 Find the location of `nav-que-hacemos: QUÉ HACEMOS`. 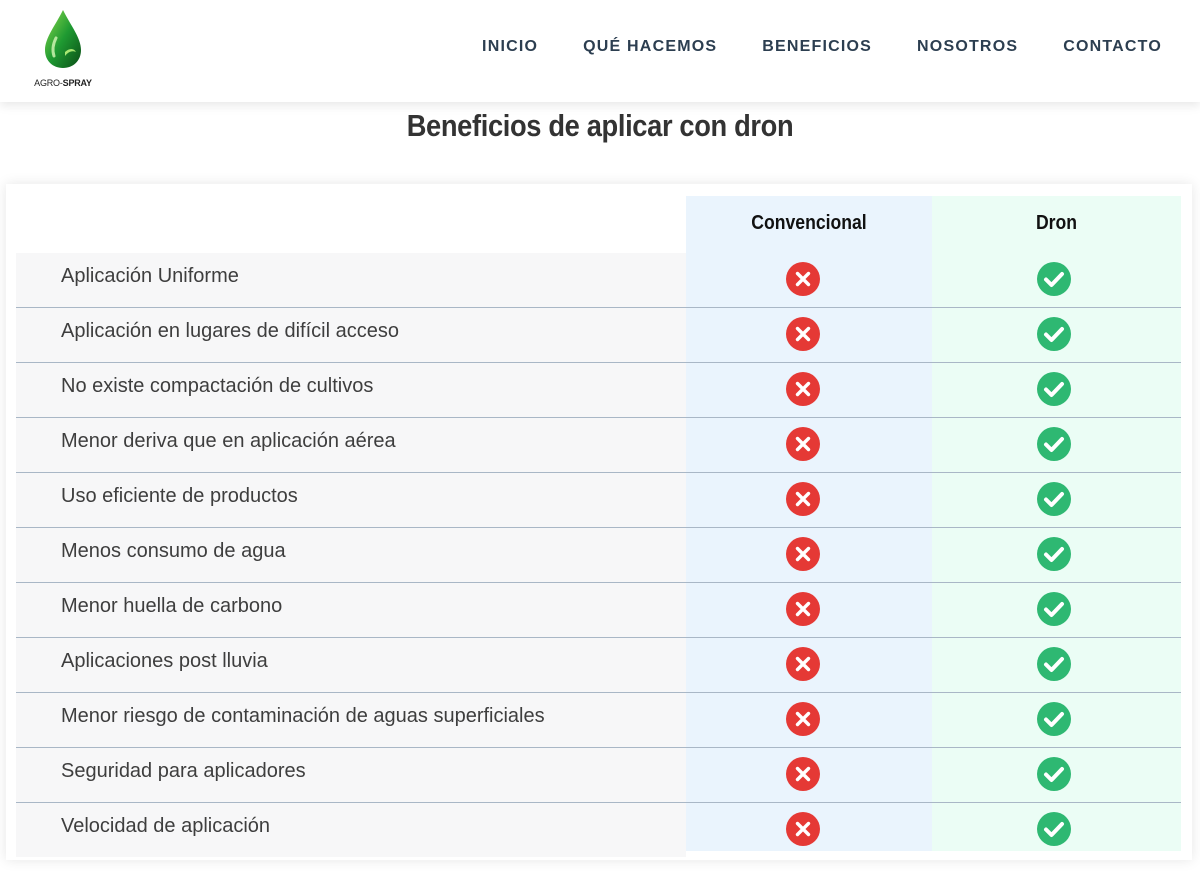

nav-que-hacemos: QUÉ HACEMOS is located at coordinates (650, 46).